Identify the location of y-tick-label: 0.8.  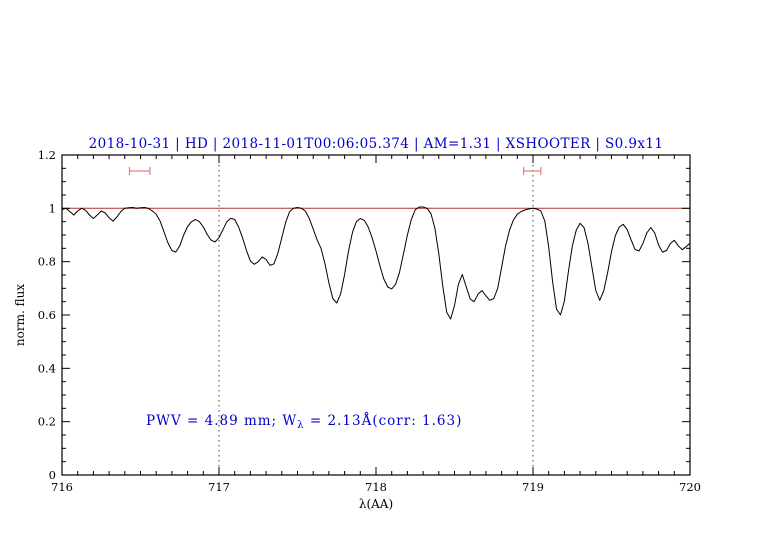
(47, 262).